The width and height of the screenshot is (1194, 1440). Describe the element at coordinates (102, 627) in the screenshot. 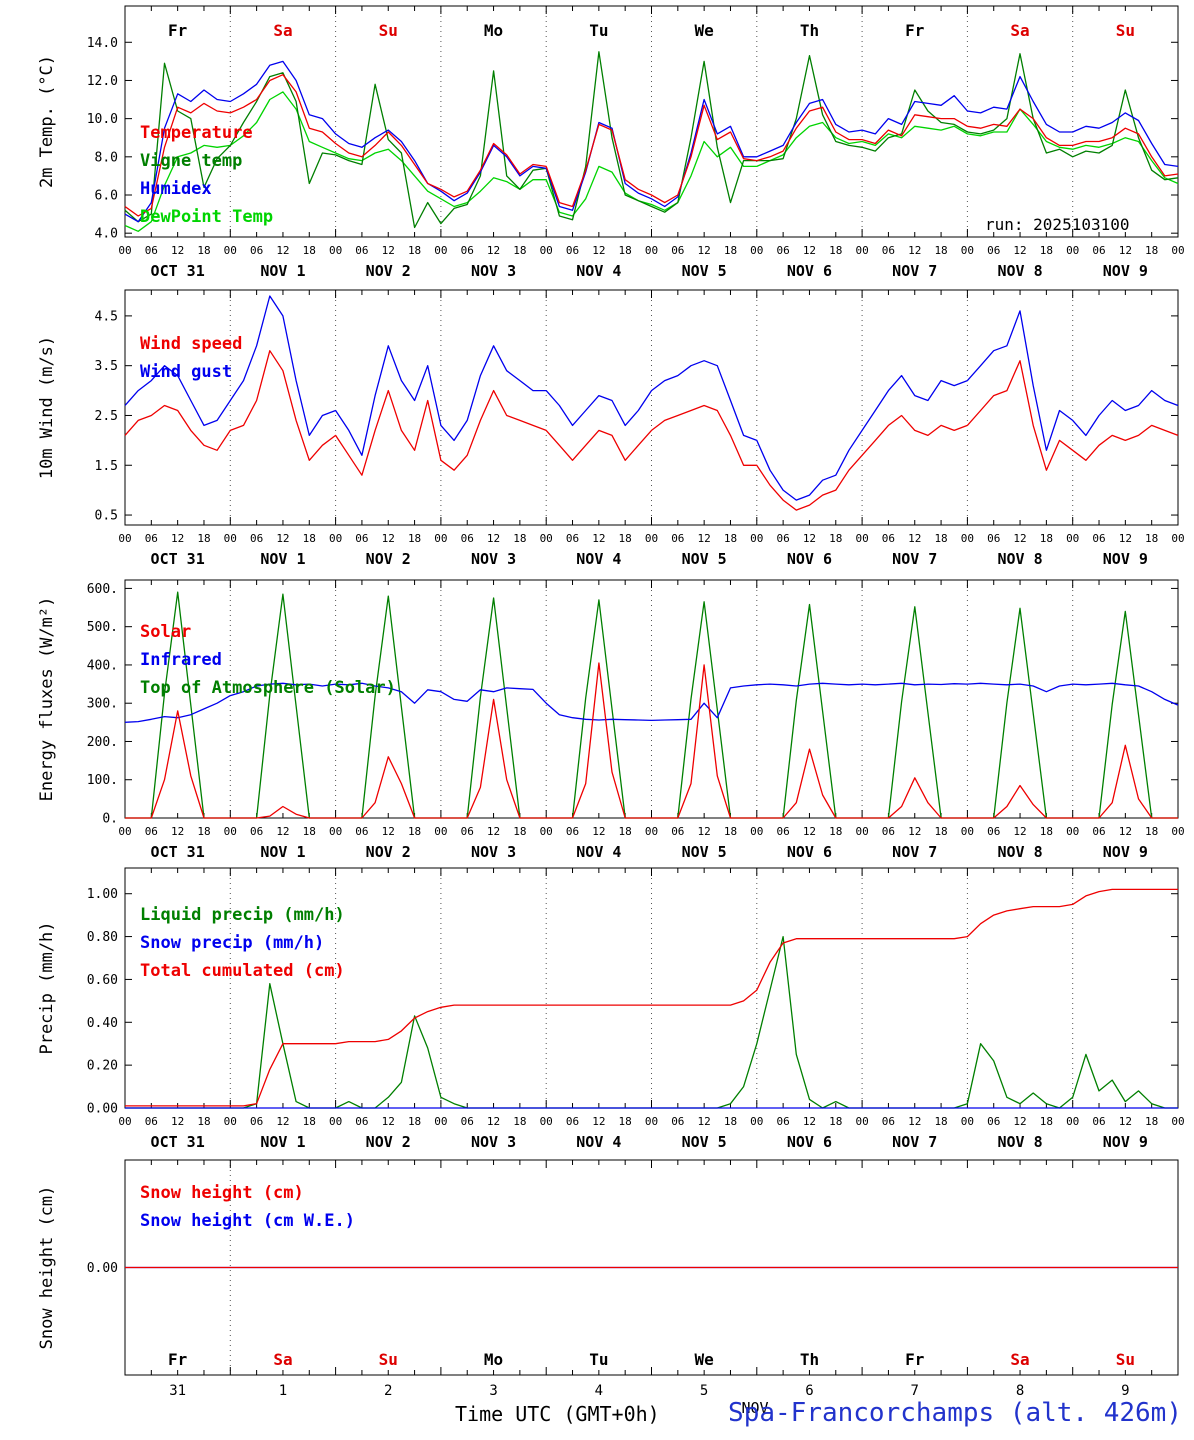

I see `y-tick-label: 500.` at that location.